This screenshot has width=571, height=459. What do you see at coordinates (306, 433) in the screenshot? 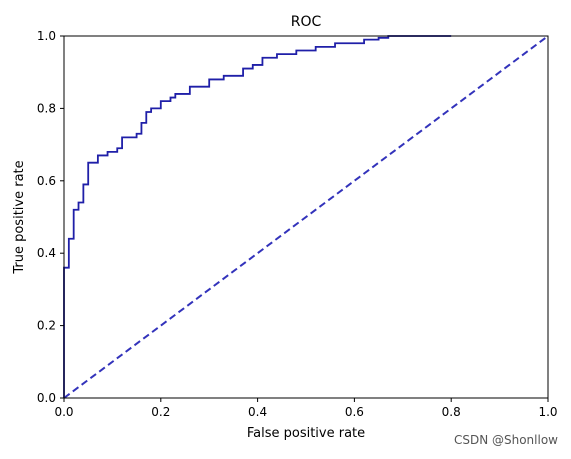
I see `x-axis-label: False positive rate` at bounding box center [306, 433].